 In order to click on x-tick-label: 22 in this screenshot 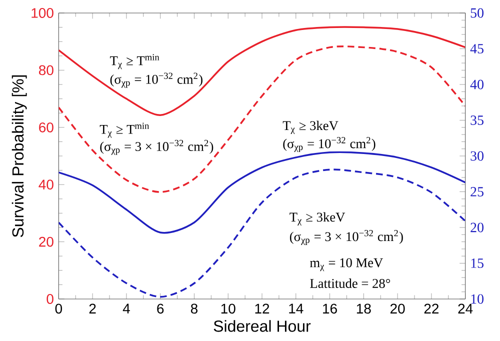, I will do `click(431, 309)`.